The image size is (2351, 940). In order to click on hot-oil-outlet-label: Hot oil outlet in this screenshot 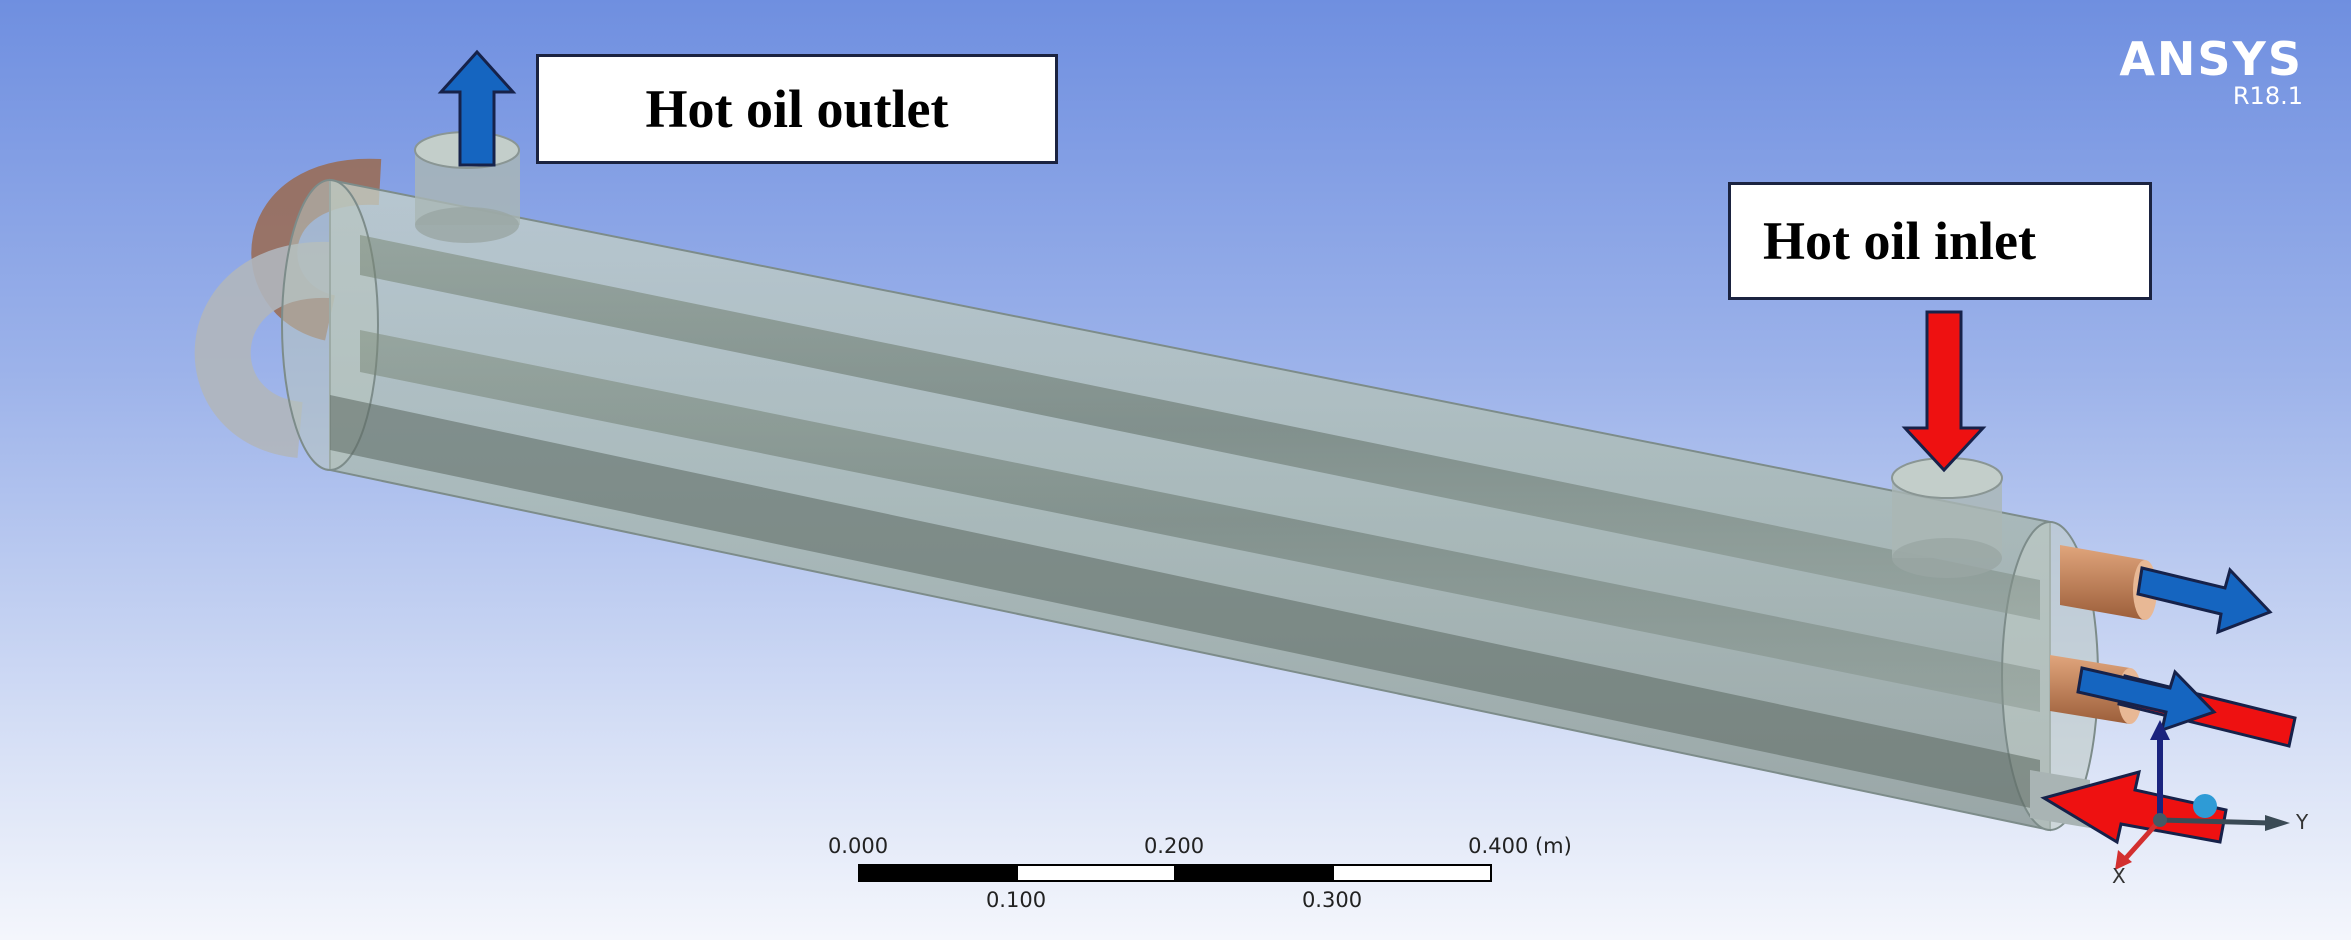, I will do `click(797, 109)`.